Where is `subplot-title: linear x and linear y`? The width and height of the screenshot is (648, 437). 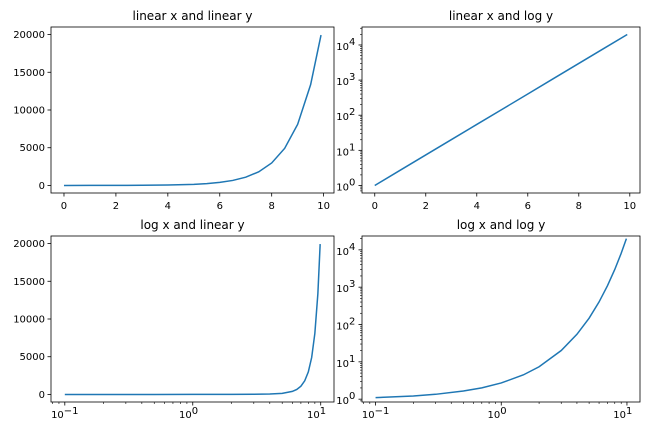
subplot-title: linear x and linear y is located at coordinates (193, 16).